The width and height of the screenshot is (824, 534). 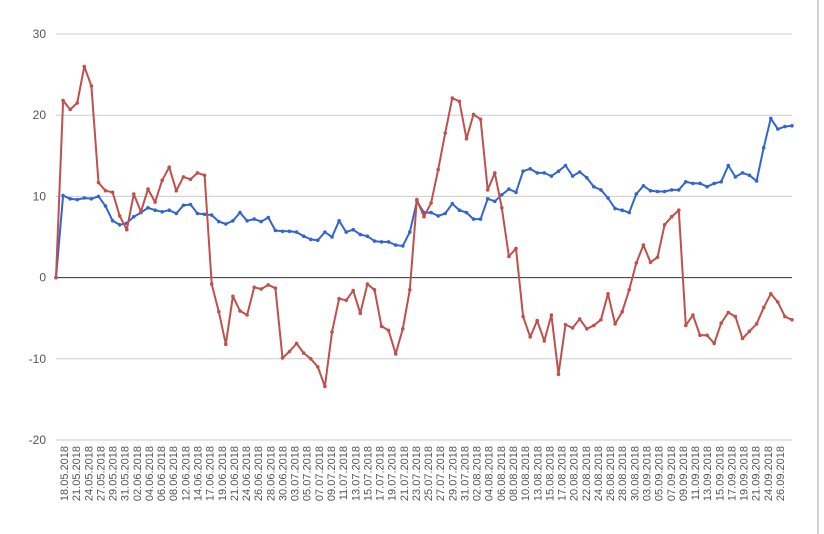 What do you see at coordinates (296, 473) in the screenshot?
I see `x-tick-label: 03.07.2018` at bounding box center [296, 473].